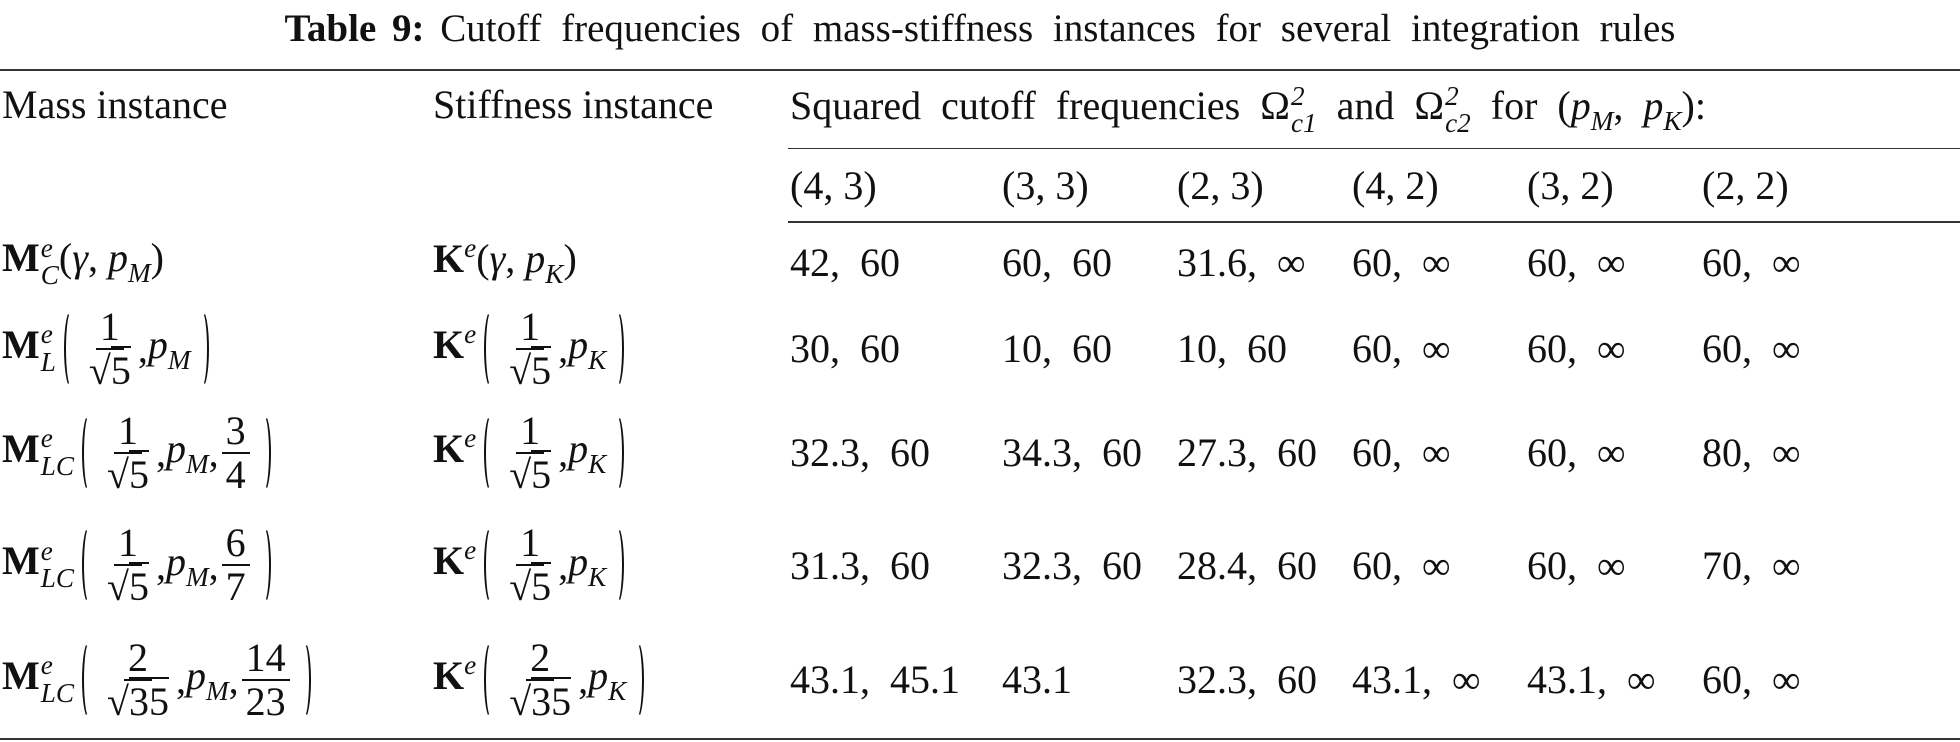 This screenshot has width=1960, height=742. I want to click on script-stack: e LC, so click(57, 679).